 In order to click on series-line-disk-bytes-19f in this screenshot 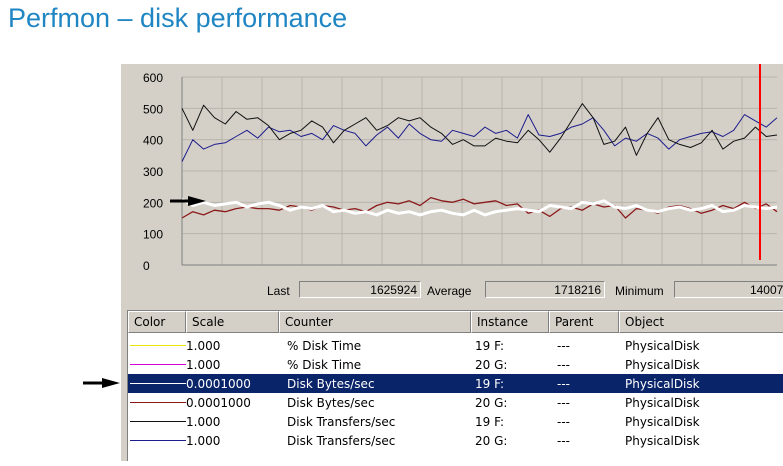, I will do `click(479, 207)`.